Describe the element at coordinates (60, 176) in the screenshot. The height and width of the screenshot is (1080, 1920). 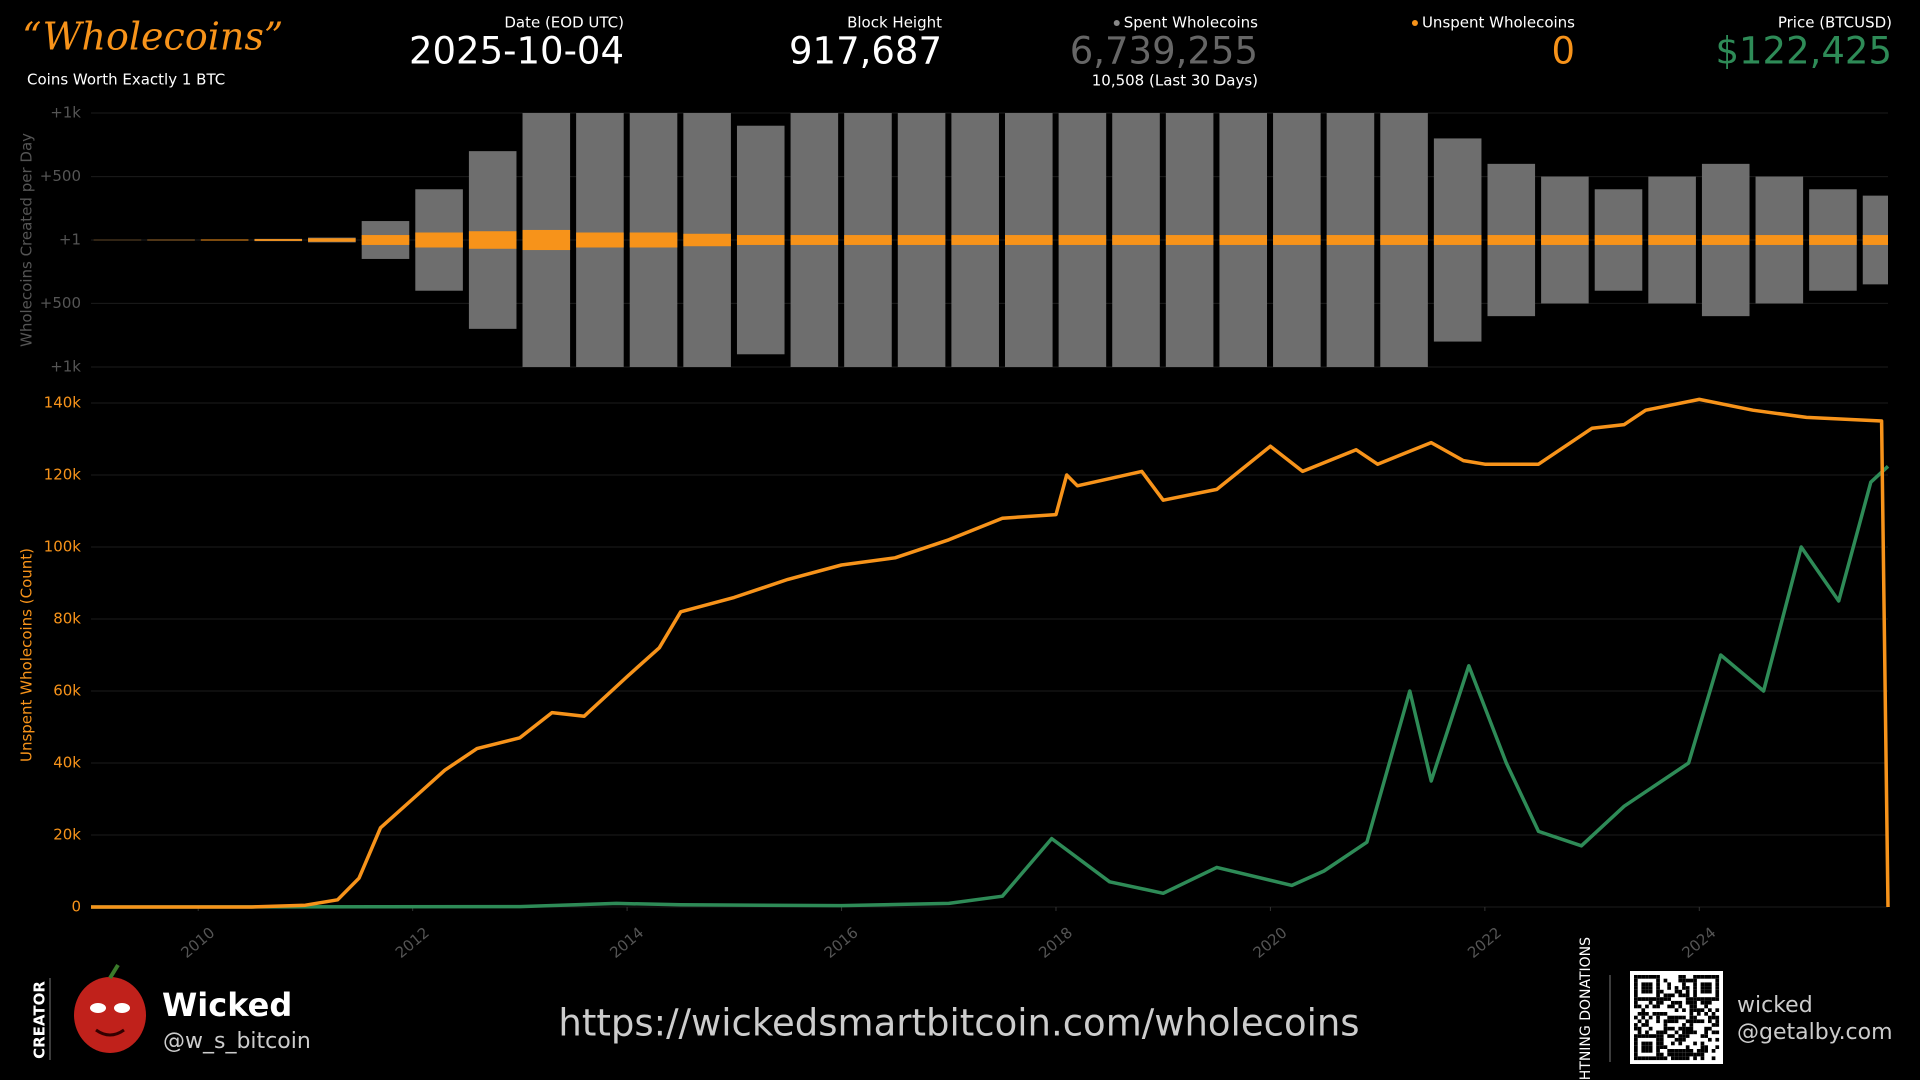
I see `y-tick-label: +500` at that location.